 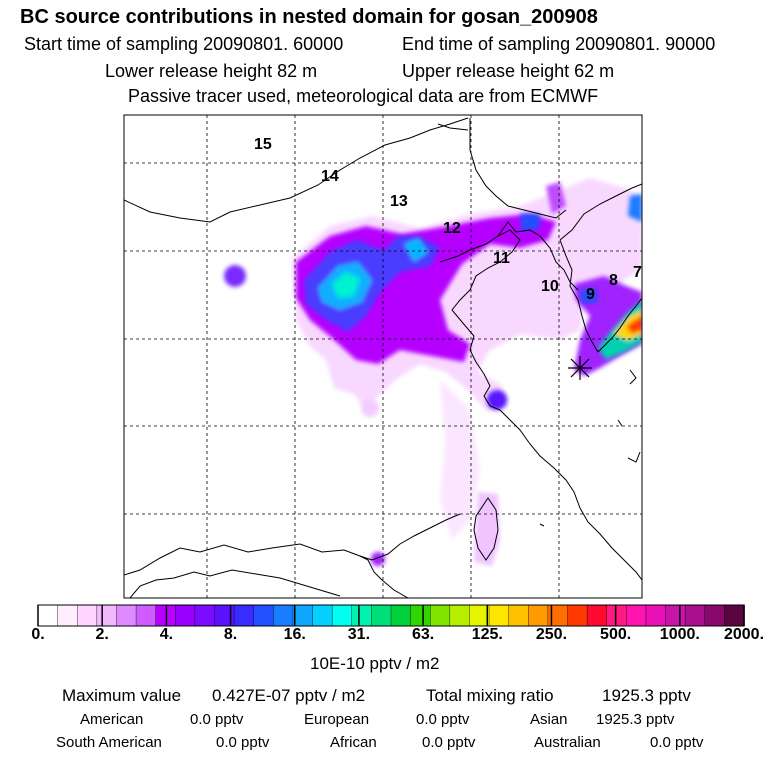 I want to click on lower-release-height: Lower release height 82 m, so click(x=211, y=71).